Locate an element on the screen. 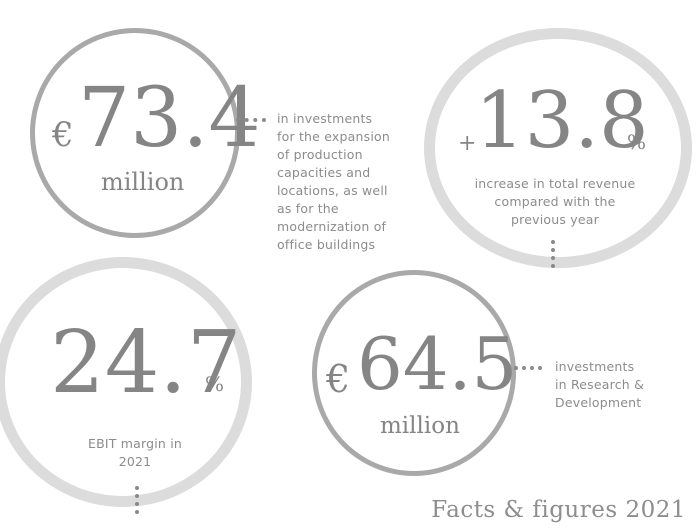 The image size is (700, 531). fact-value-ebit: 24.7 is located at coordinates (146, 363).